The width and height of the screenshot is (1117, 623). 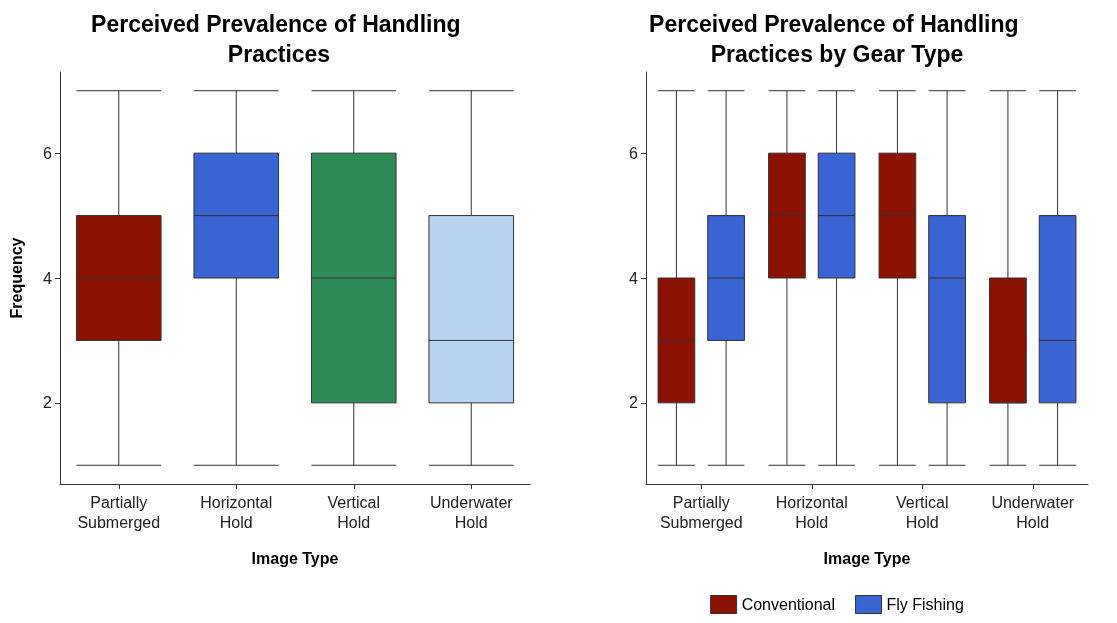 What do you see at coordinates (925, 604) in the screenshot?
I see `legend-label: Fly Fishing` at bounding box center [925, 604].